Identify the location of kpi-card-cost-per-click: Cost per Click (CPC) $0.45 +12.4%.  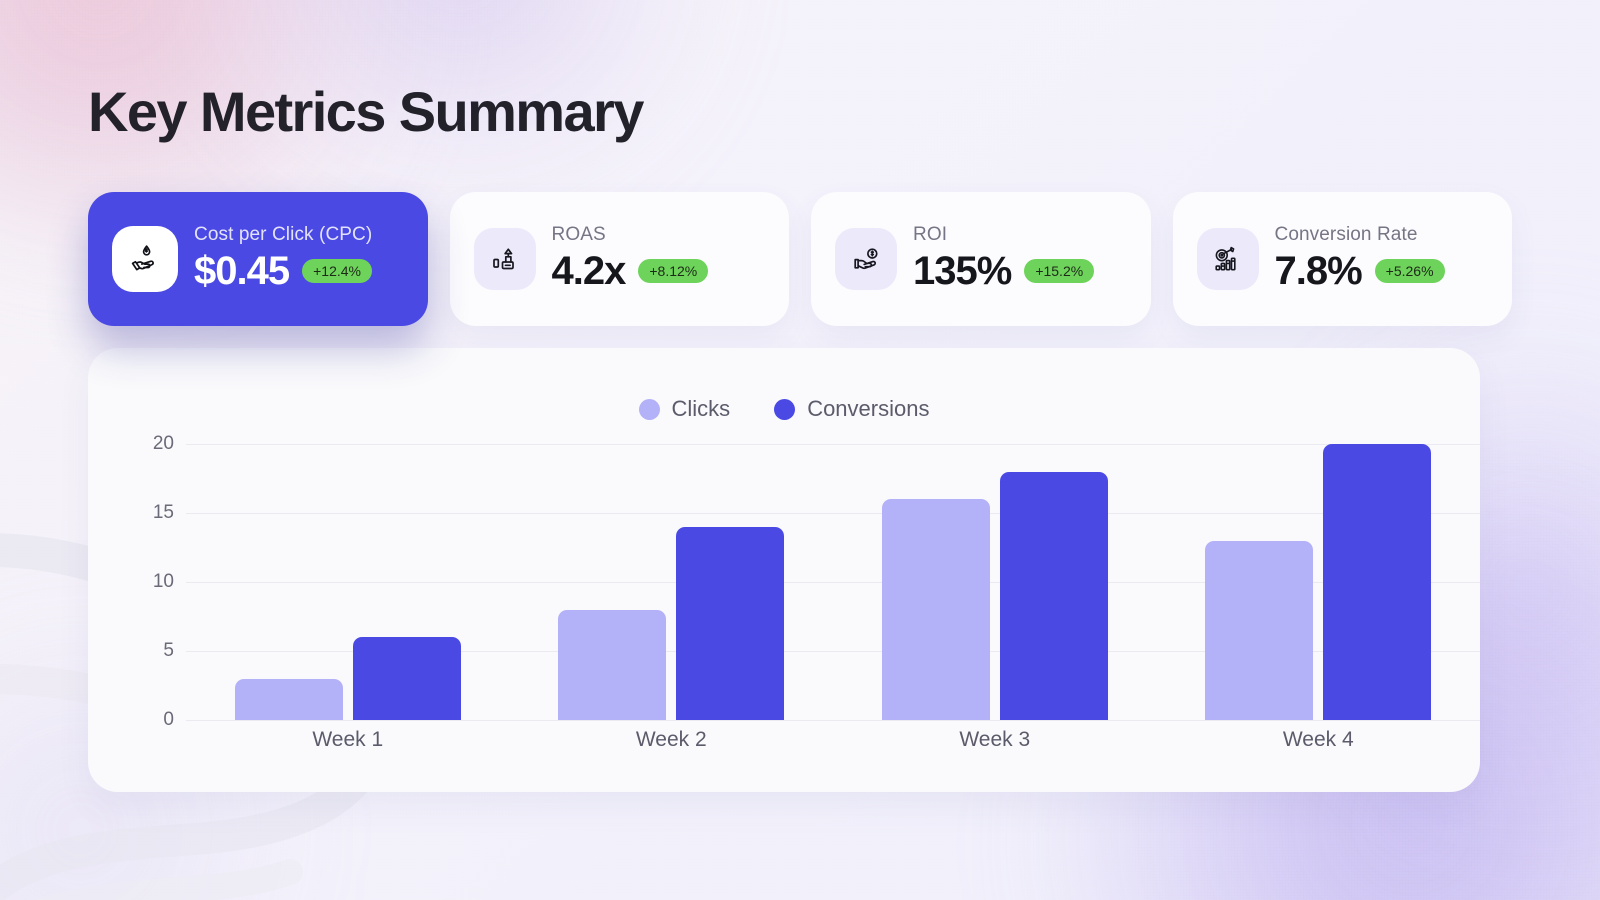
(258, 259).